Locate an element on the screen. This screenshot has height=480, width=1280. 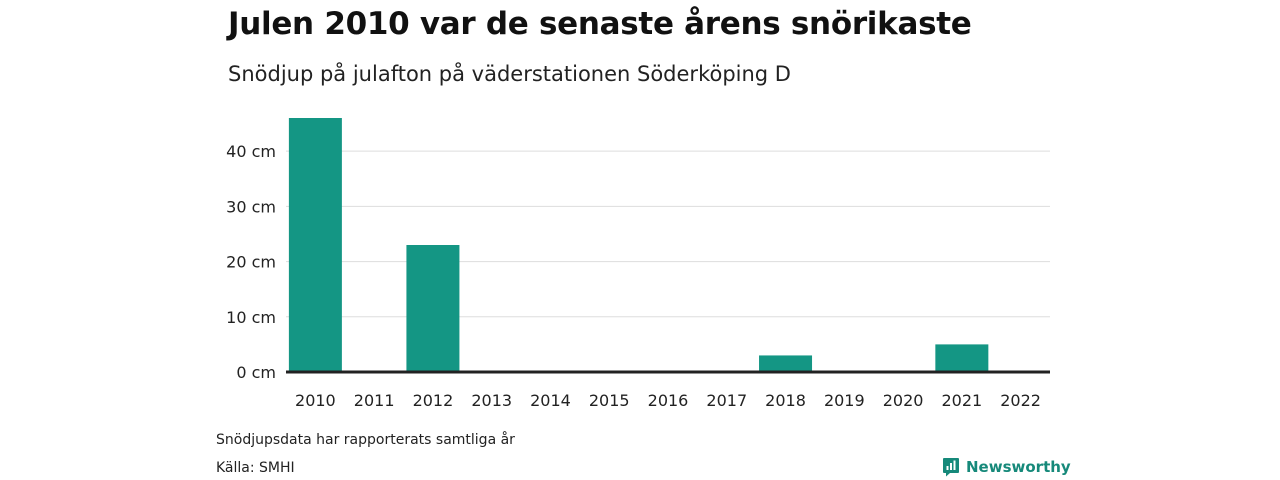
y-tick-label: 30 cm is located at coordinates (251, 206).